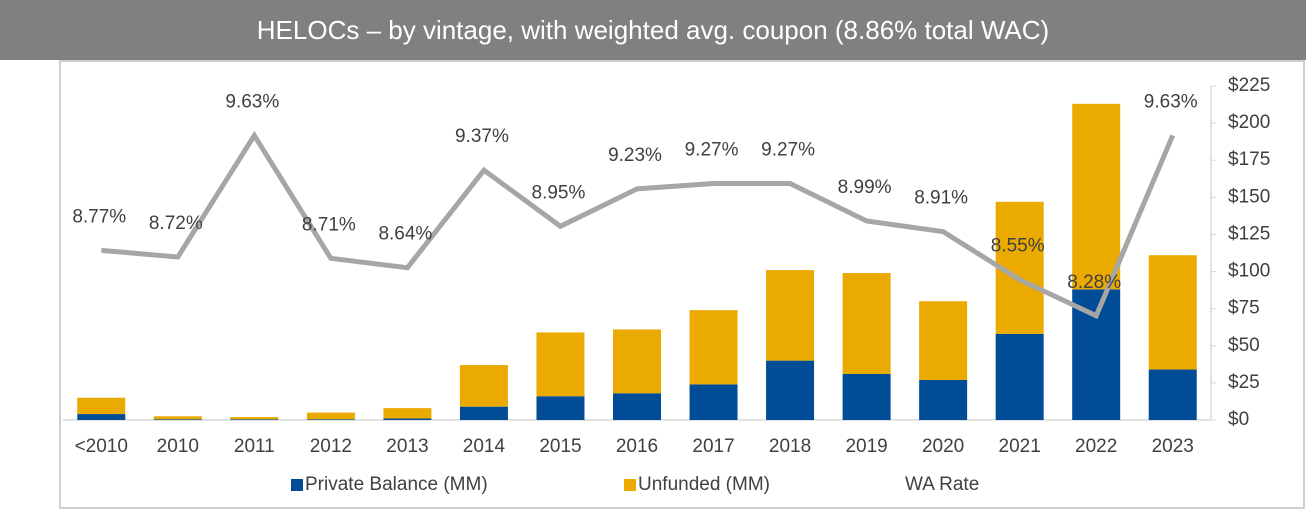 The height and width of the screenshot is (510, 1306). I want to click on y-tick-label: $150, so click(1249, 196).